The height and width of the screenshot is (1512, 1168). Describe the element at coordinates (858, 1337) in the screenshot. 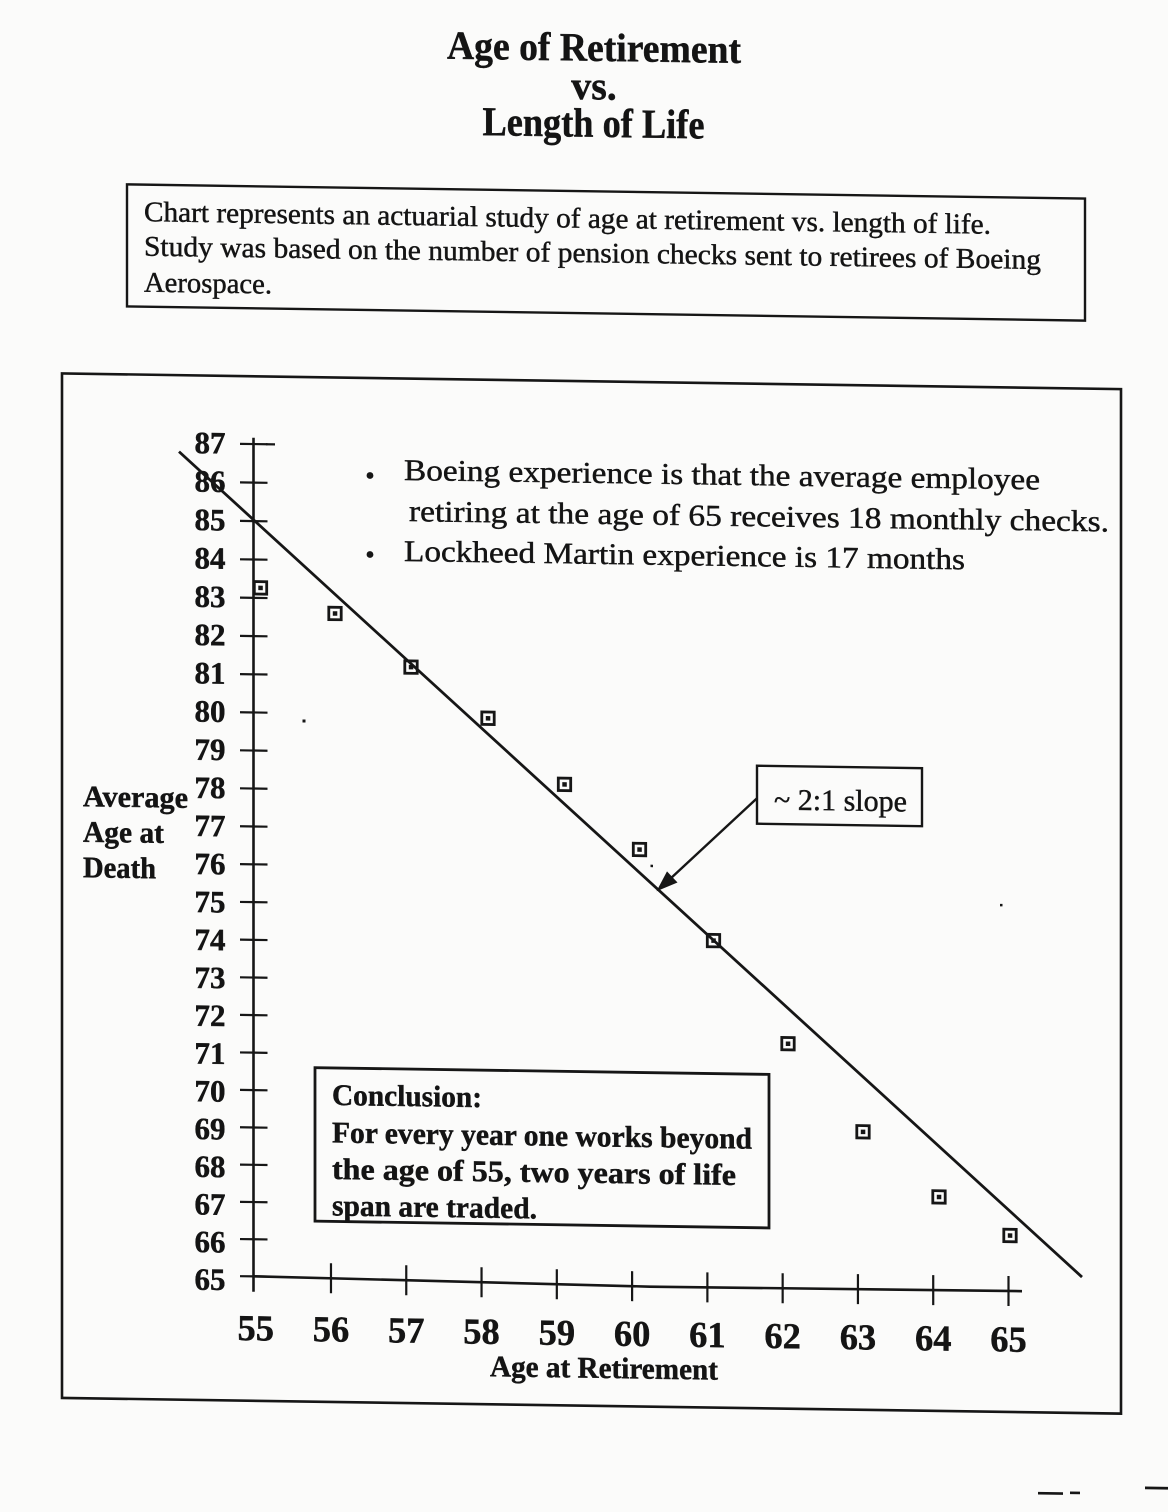

I see `svg-text: 63` at that location.